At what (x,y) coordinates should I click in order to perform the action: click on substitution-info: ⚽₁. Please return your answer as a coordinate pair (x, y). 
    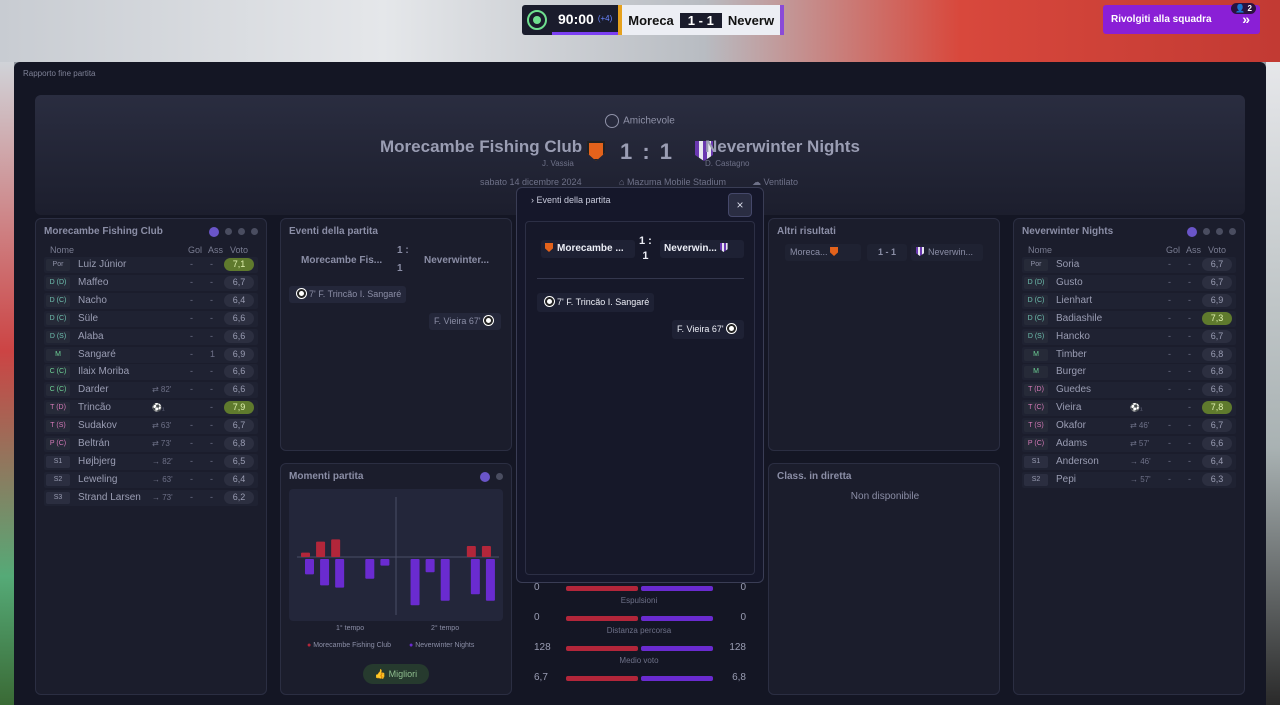
    Looking at the image, I should click on (158, 408).